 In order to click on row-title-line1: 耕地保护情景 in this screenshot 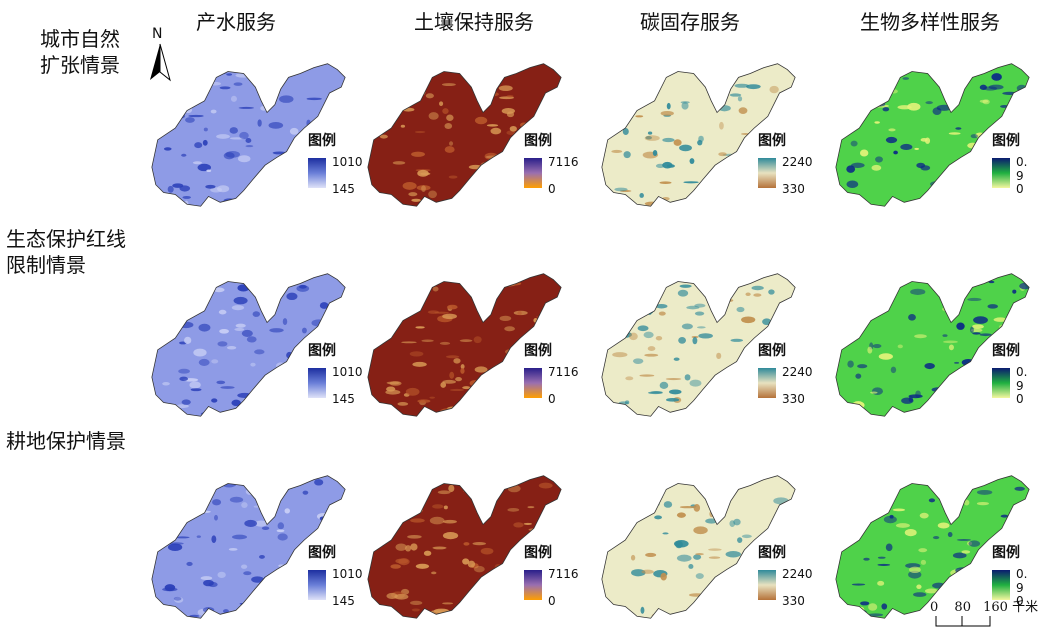, I will do `click(66, 441)`.